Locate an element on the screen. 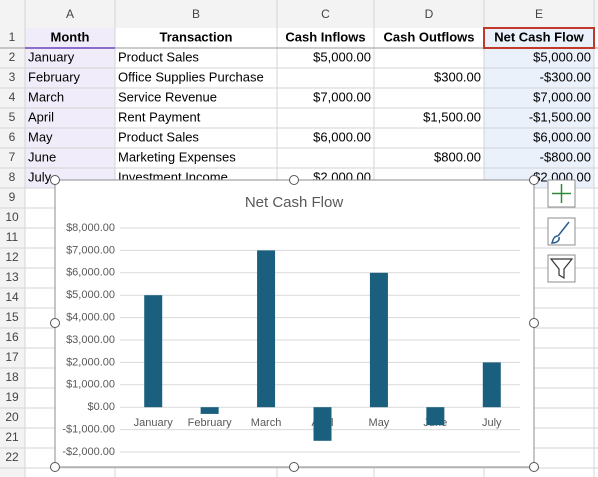 The width and height of the screenshot is (598, 477). row-number: 17 is located at coordinates (12, 357).